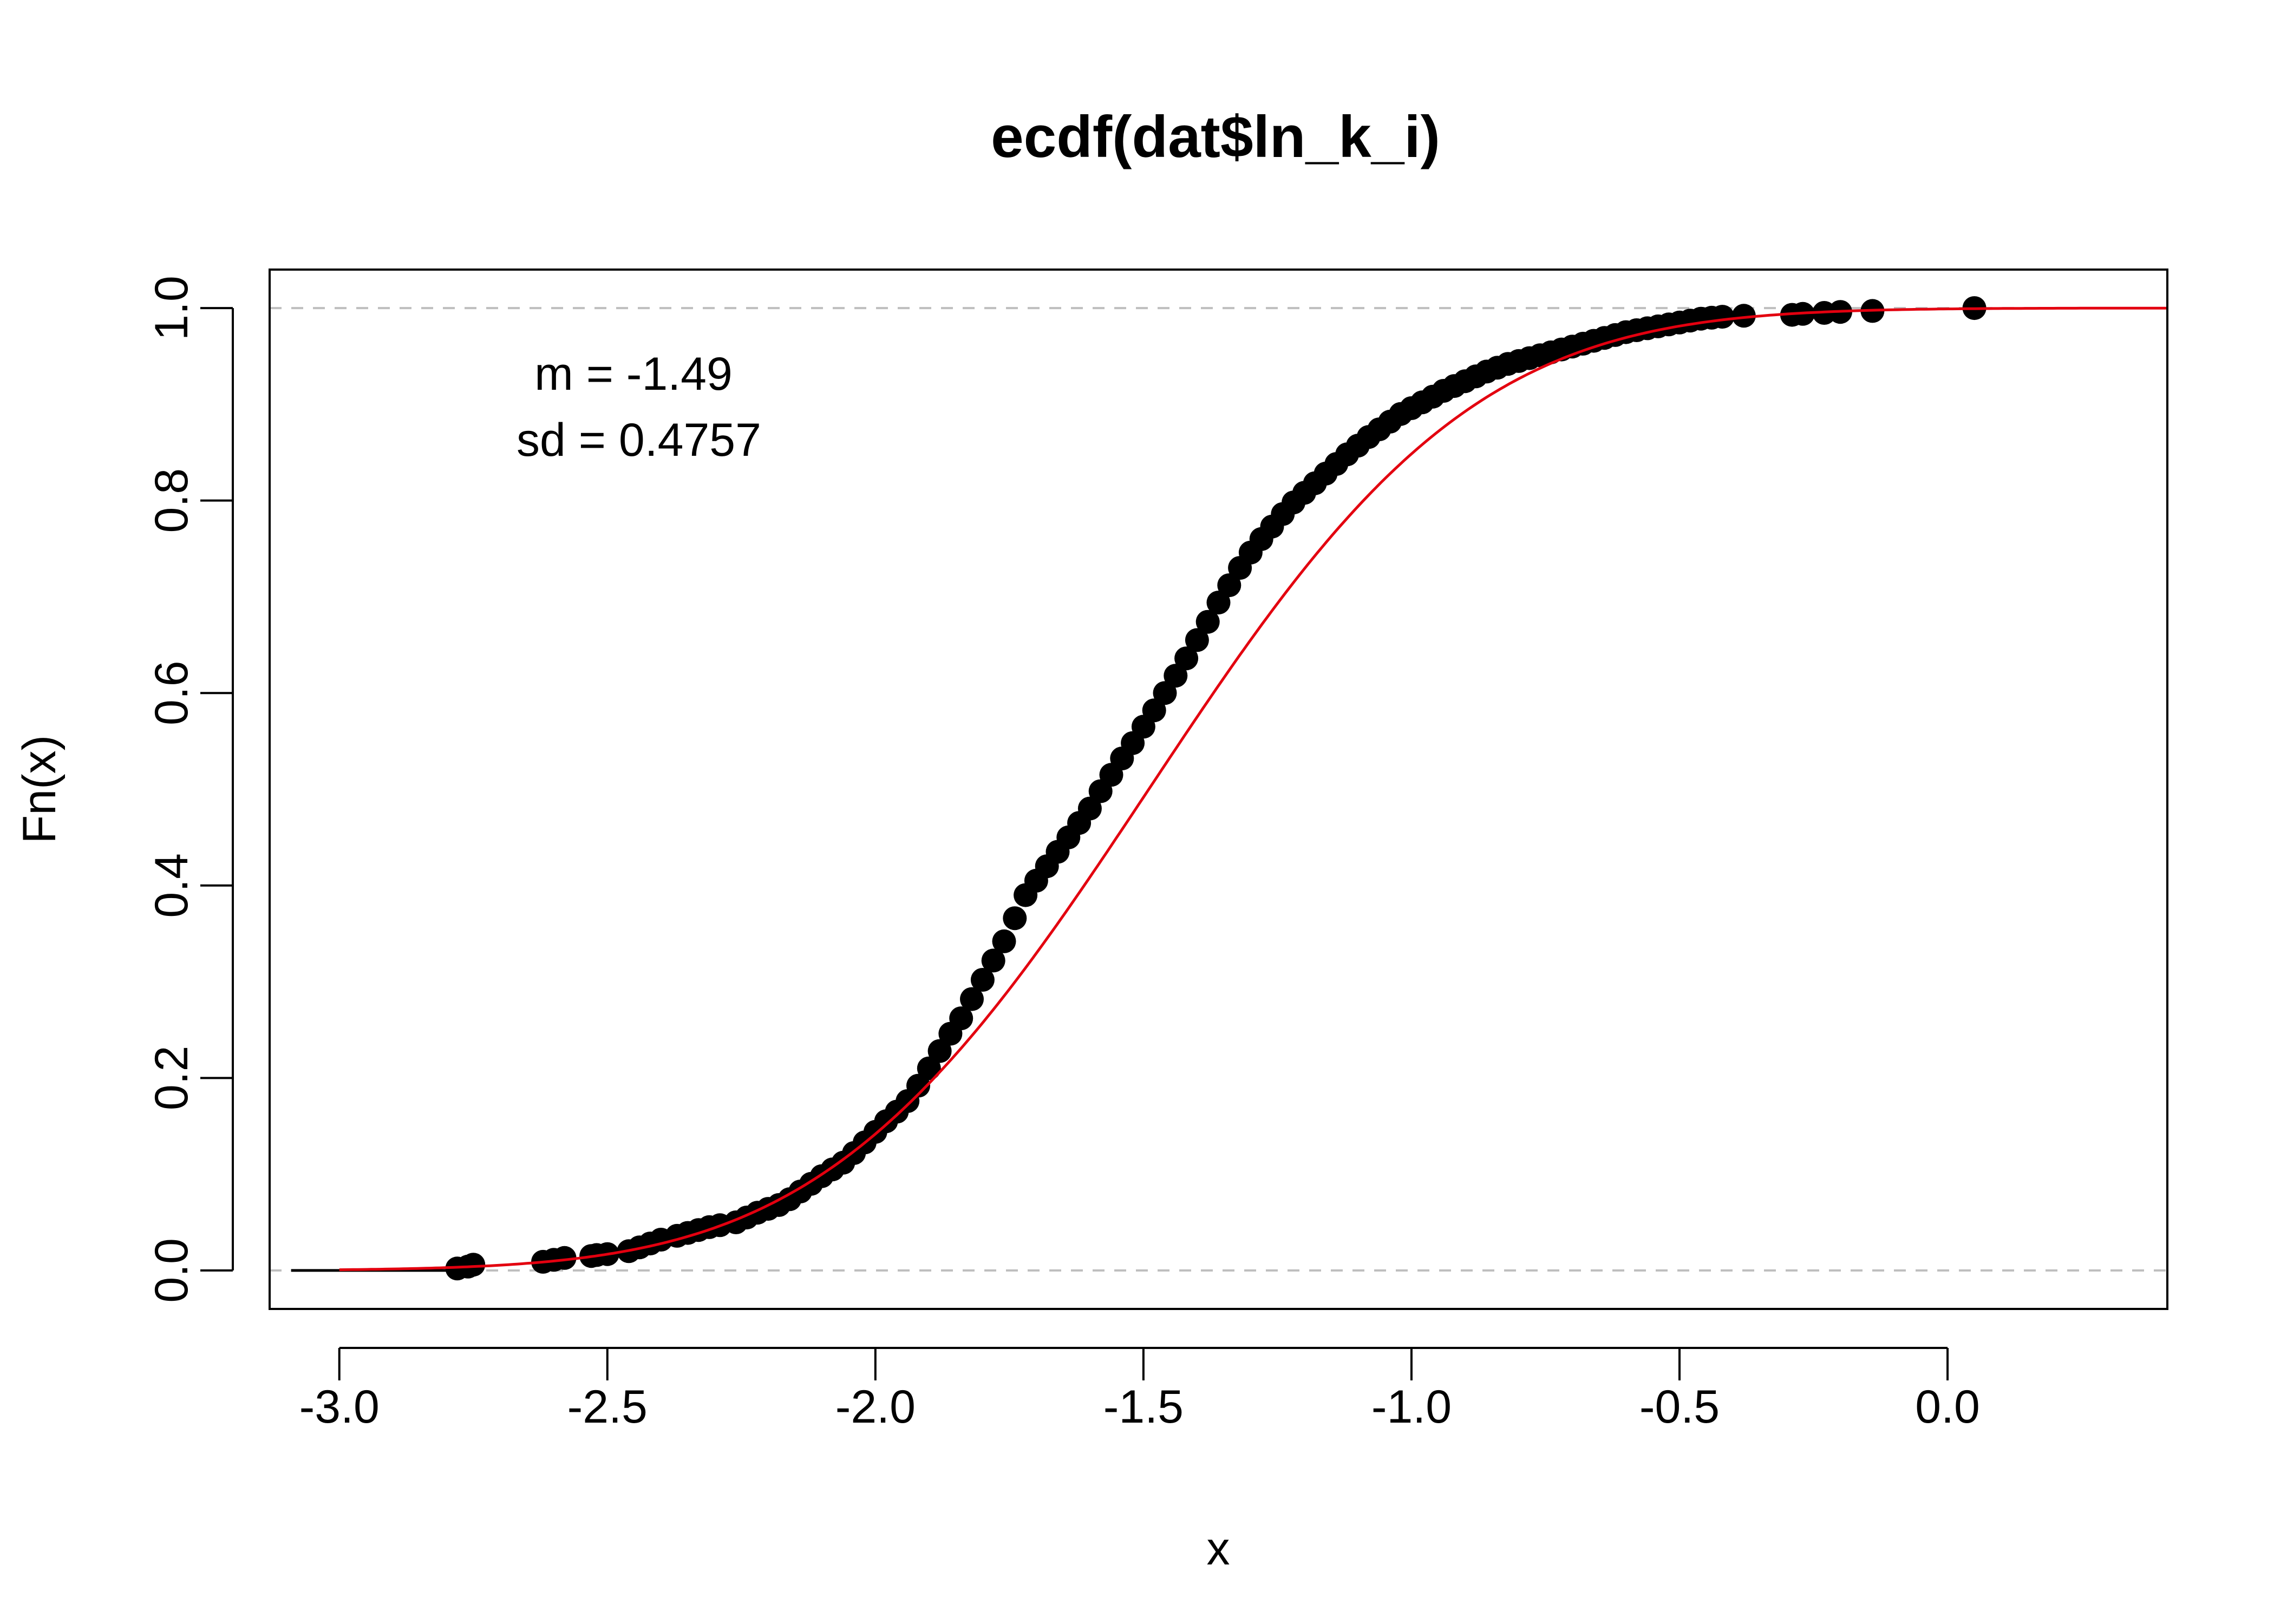  I want to click on y-tick-label: 1.0, so click(172, 308).